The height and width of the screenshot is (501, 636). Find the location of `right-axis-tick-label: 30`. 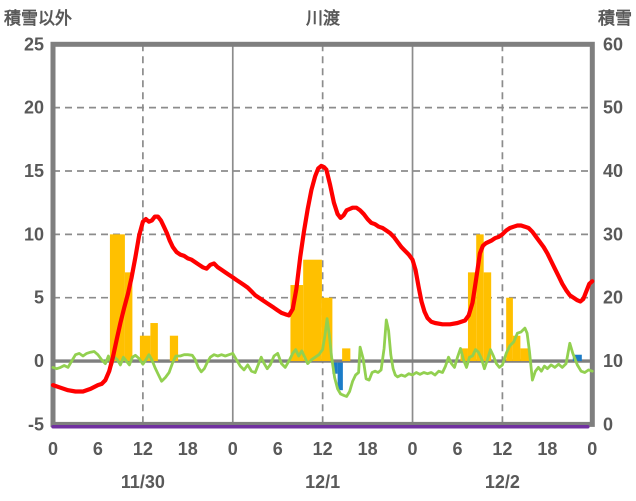

right-axis-tick-label: 30 is located at coordinates (613, 234).